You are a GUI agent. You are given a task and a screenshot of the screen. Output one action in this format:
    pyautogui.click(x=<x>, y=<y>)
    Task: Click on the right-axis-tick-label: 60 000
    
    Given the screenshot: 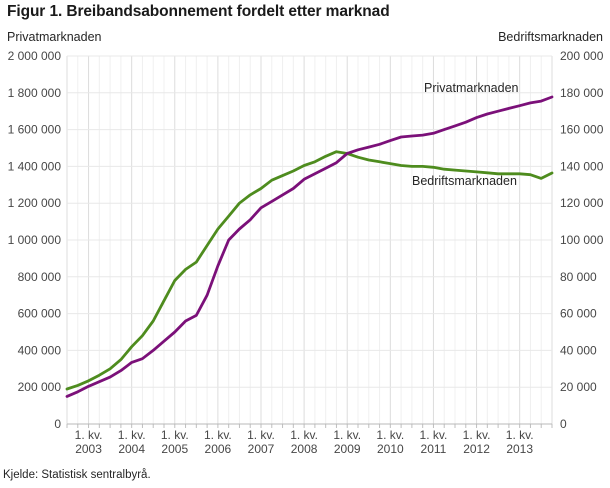 What is the action you would take?
    pyautogui.click(x=578, y=314)
    